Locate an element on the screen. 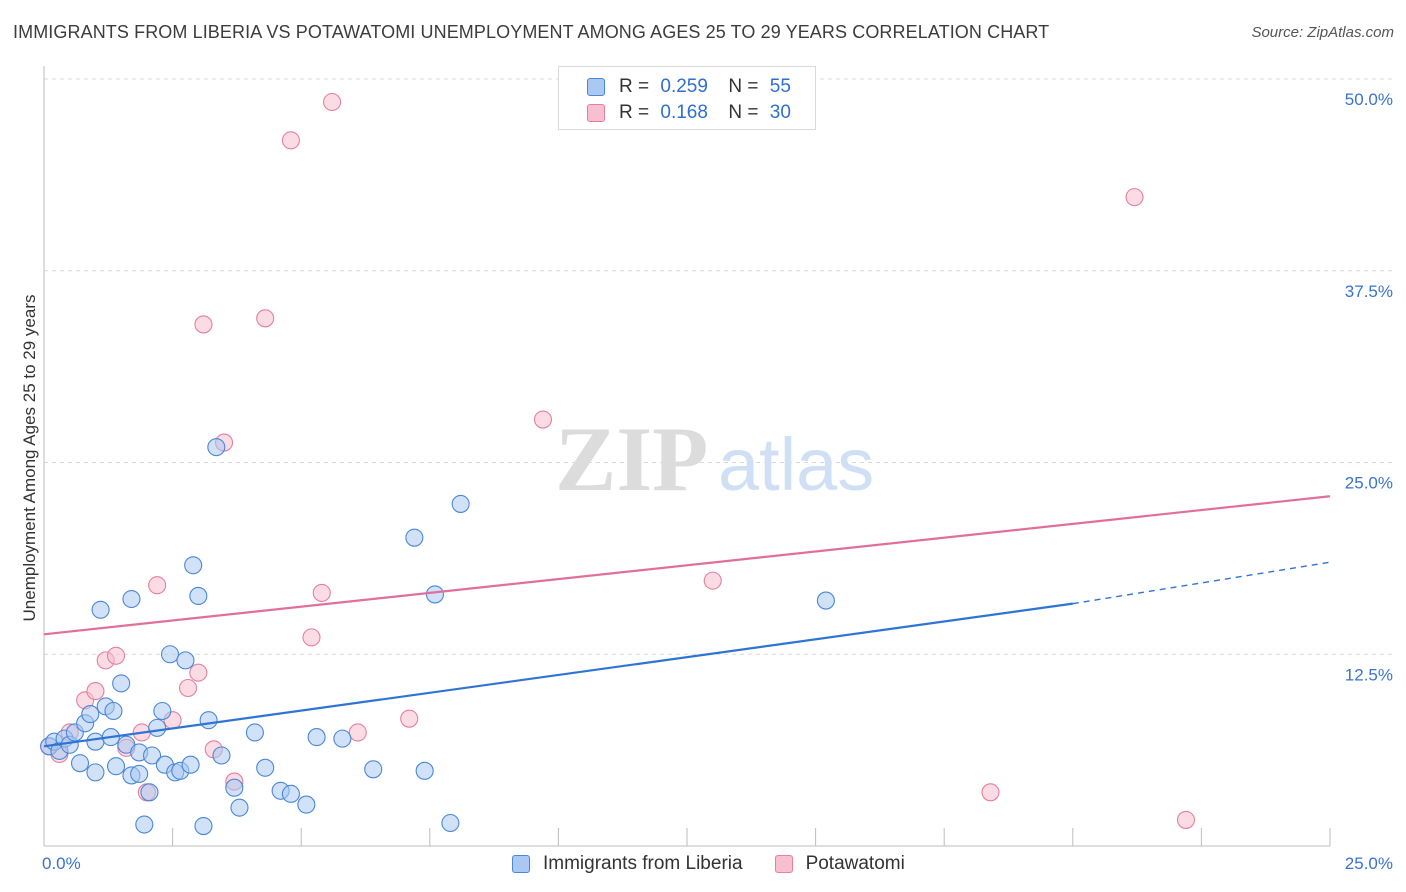 This screenshot has height=892, width=1406. watermark-zip: ZIP is located at coordinates (631, 459).